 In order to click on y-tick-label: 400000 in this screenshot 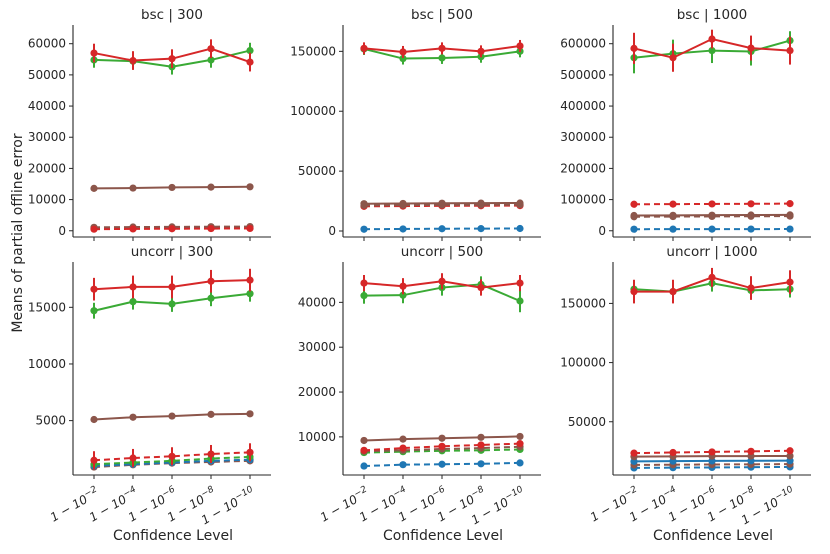, I will do `click(583, 106)`.